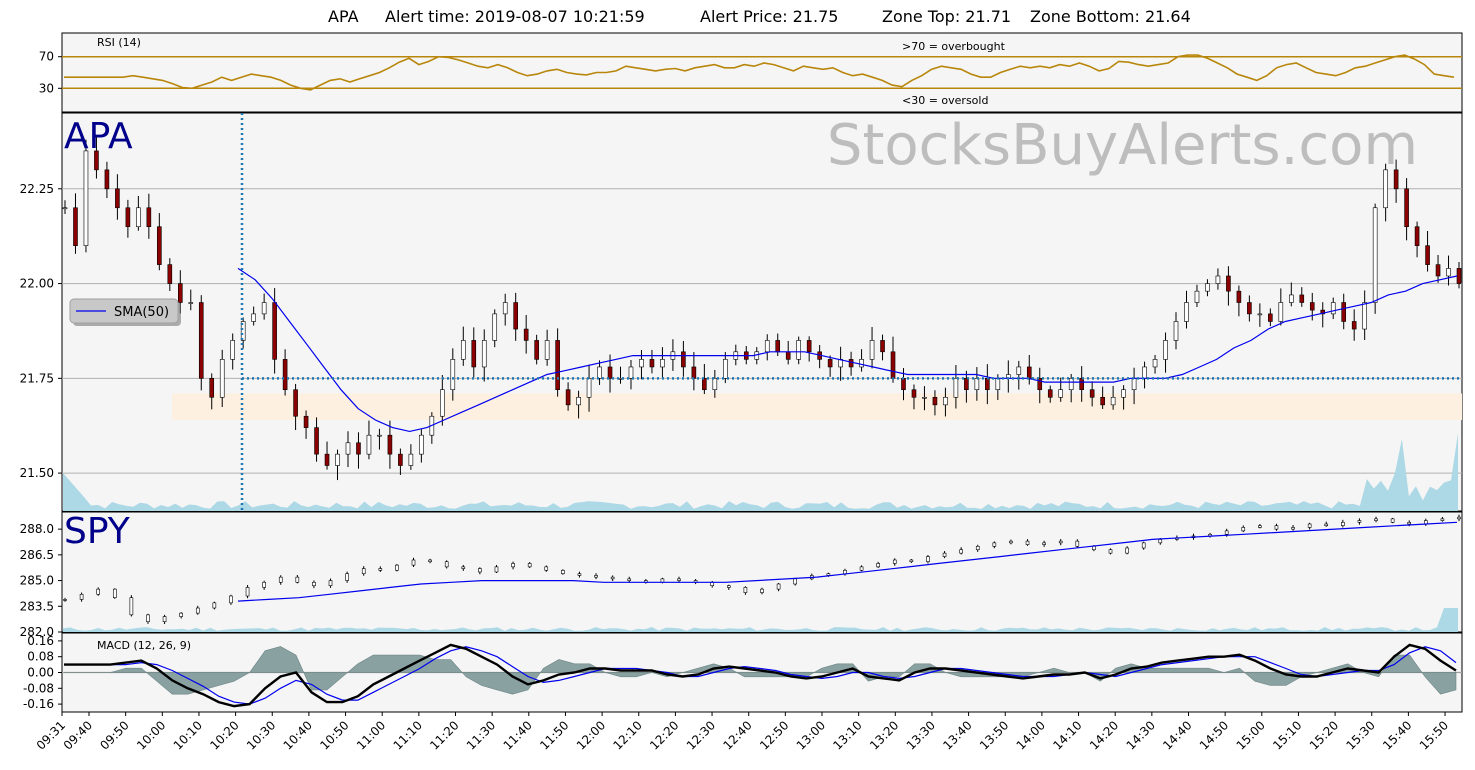  Describe the element at coordinates (40, 641) in the screenshot. I see `macd-ytick-label: 0.16` at that location.